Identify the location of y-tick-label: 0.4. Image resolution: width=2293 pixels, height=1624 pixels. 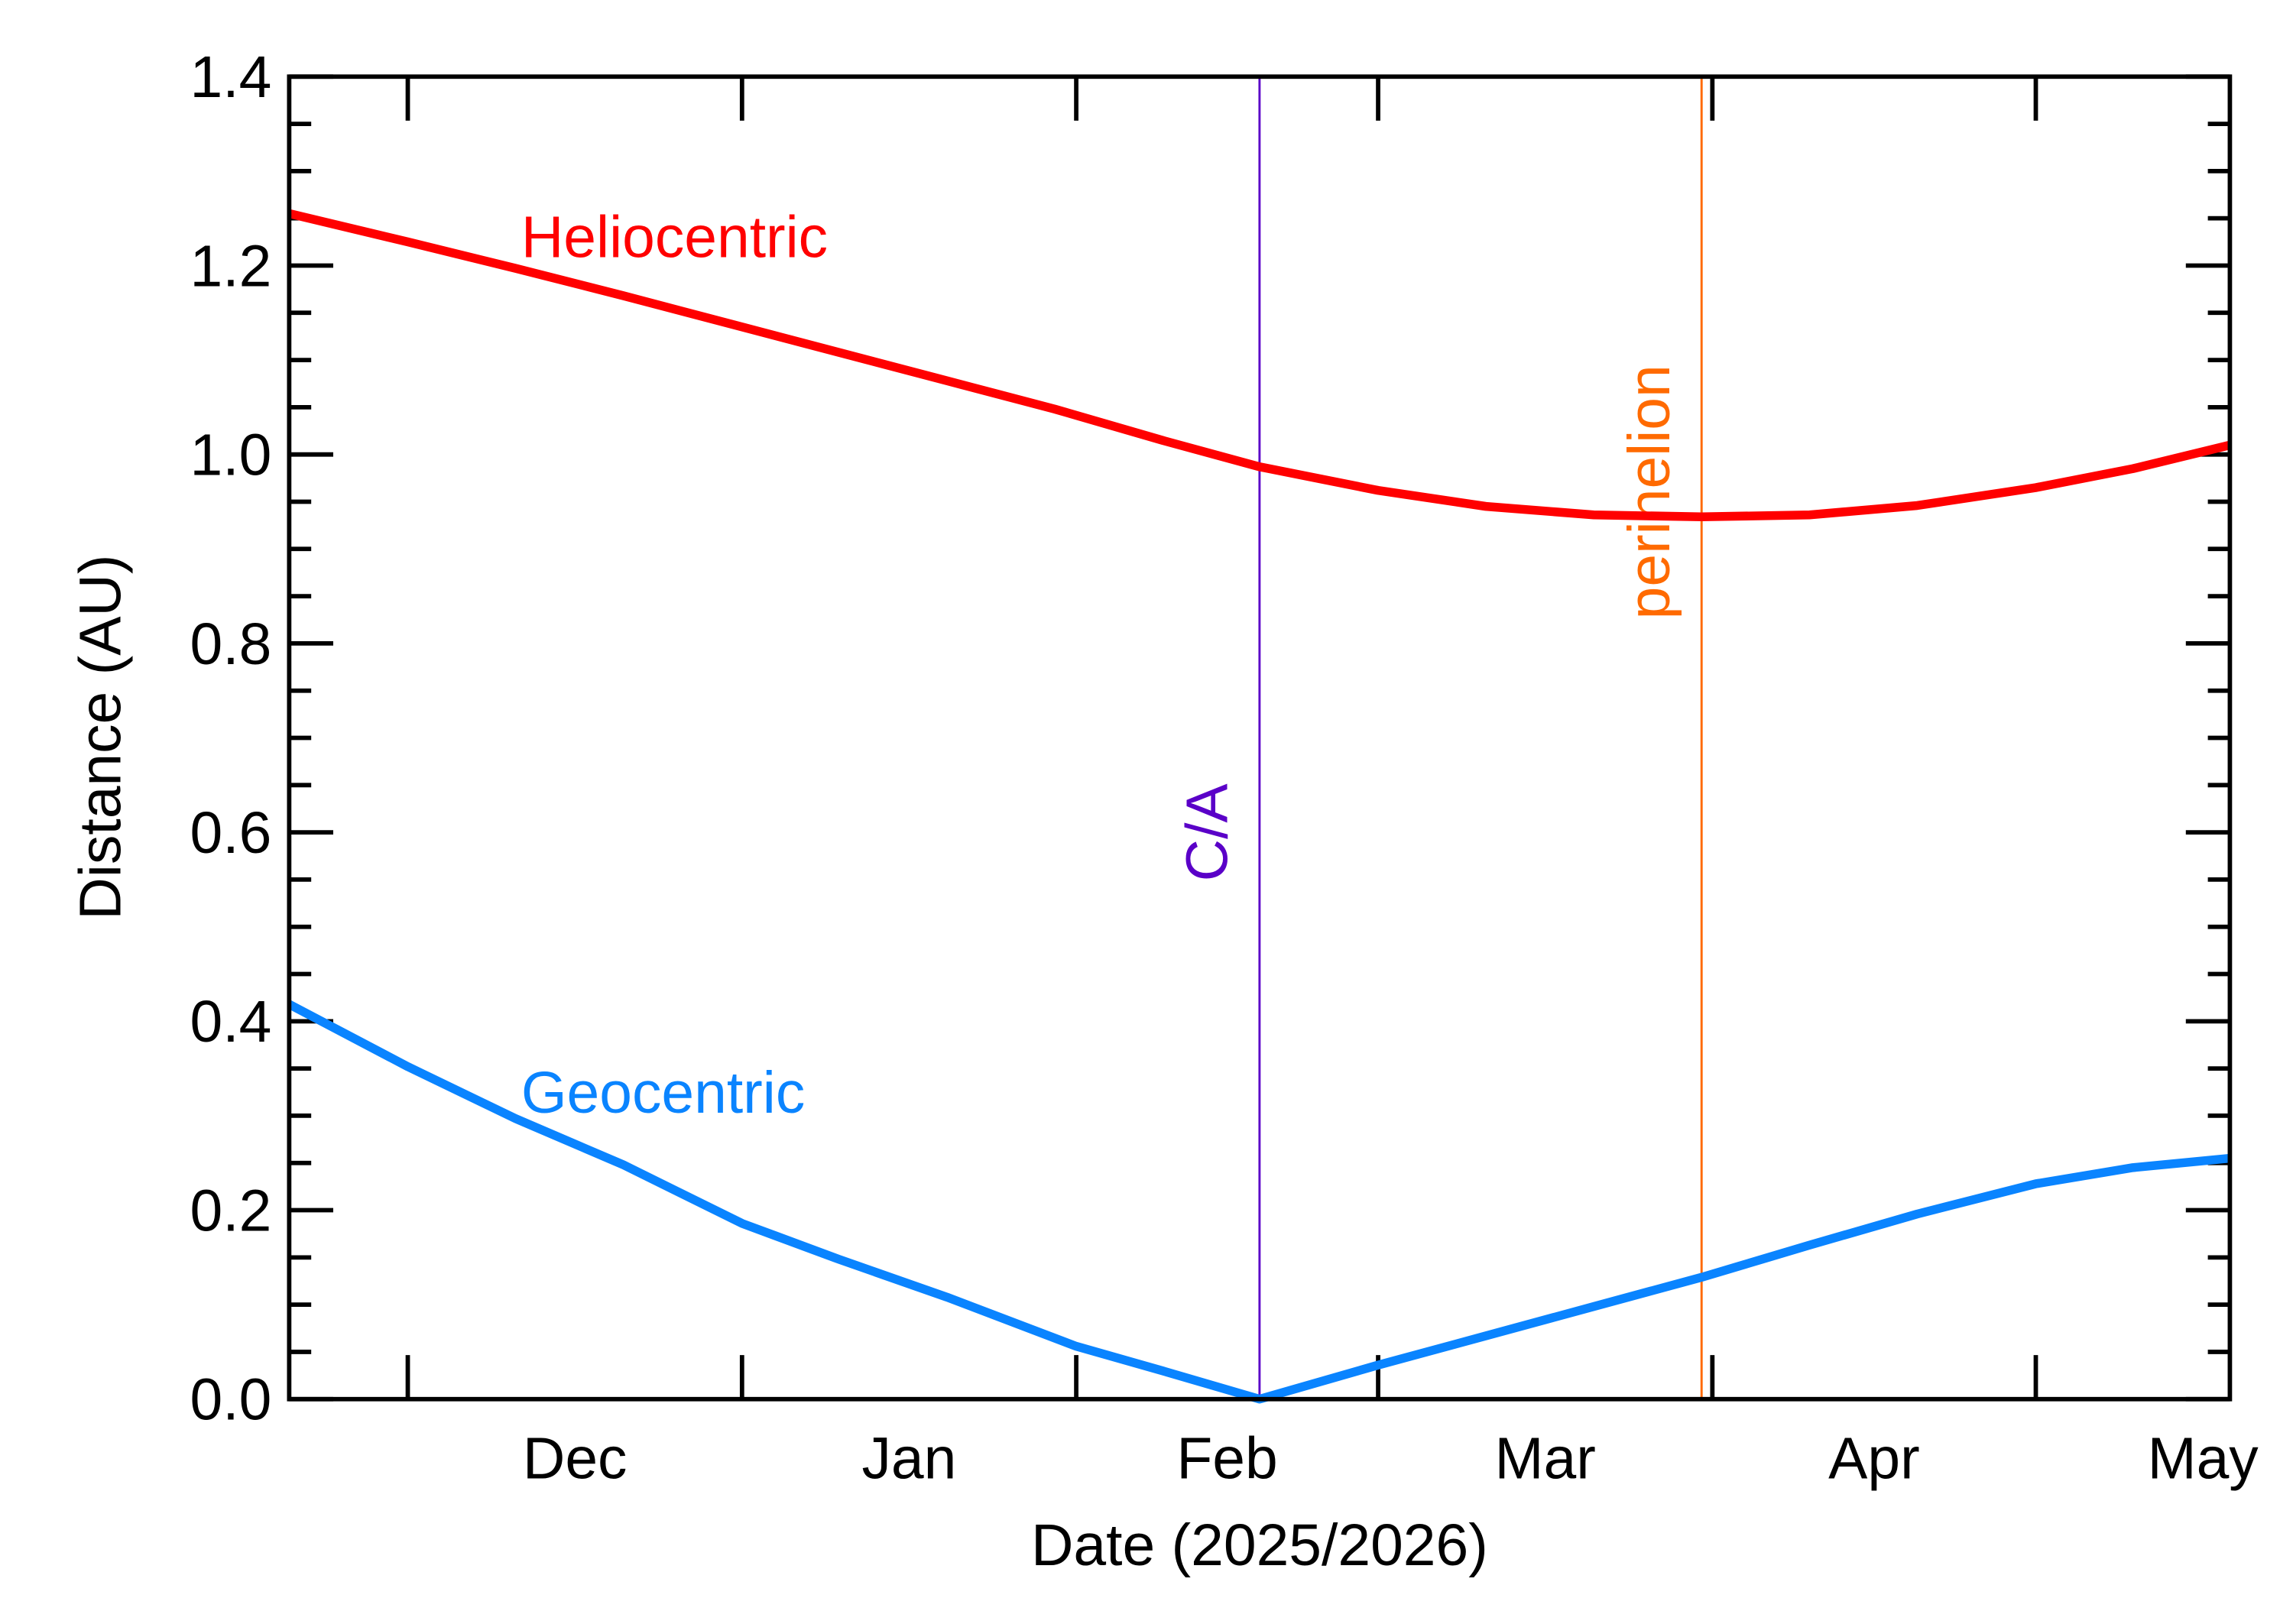
(231, 1022).